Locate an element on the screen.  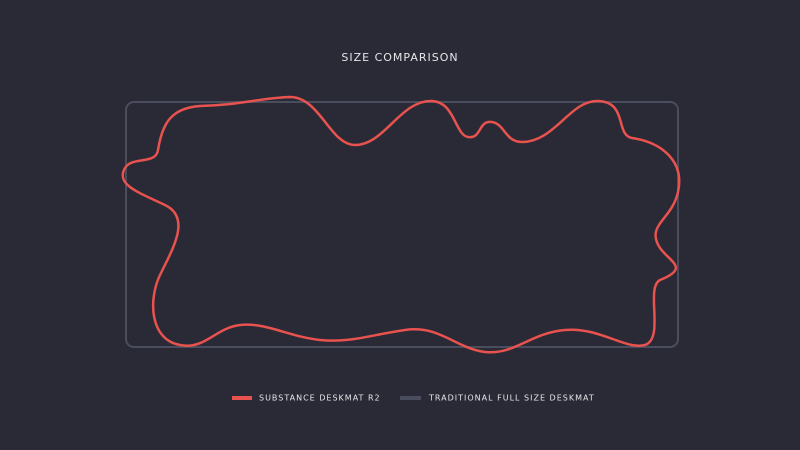
legend-label: TRADITIONAL FULL SIZE DESKMAT is located at coordinates (511, 398).